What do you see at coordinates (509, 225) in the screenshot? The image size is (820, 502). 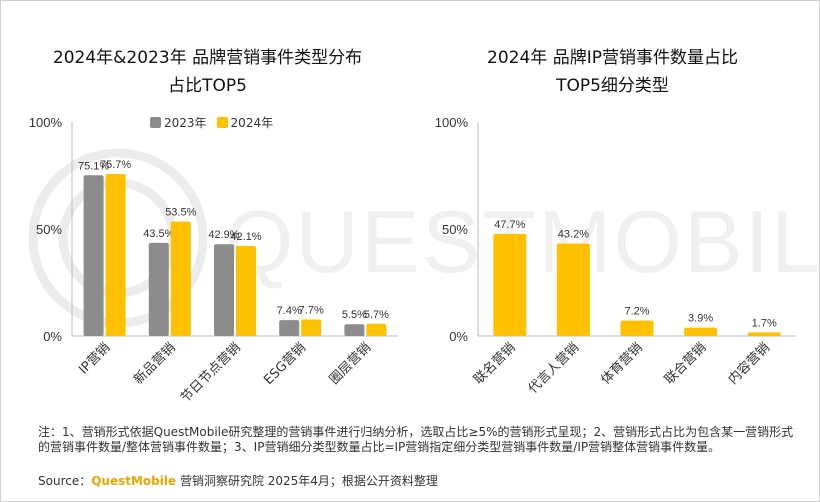 I see `right-data-label: 47.7%` at bounding box center [509, 225].